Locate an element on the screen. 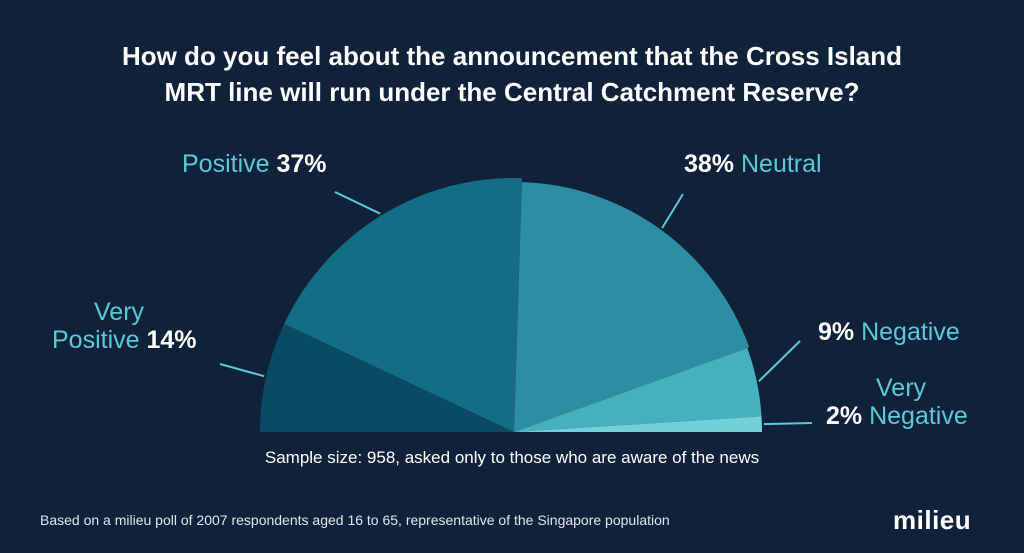 This screenshot has width=1024, height=553. label-very-negative-name-2: Negative is located at coordinates (918, 416).